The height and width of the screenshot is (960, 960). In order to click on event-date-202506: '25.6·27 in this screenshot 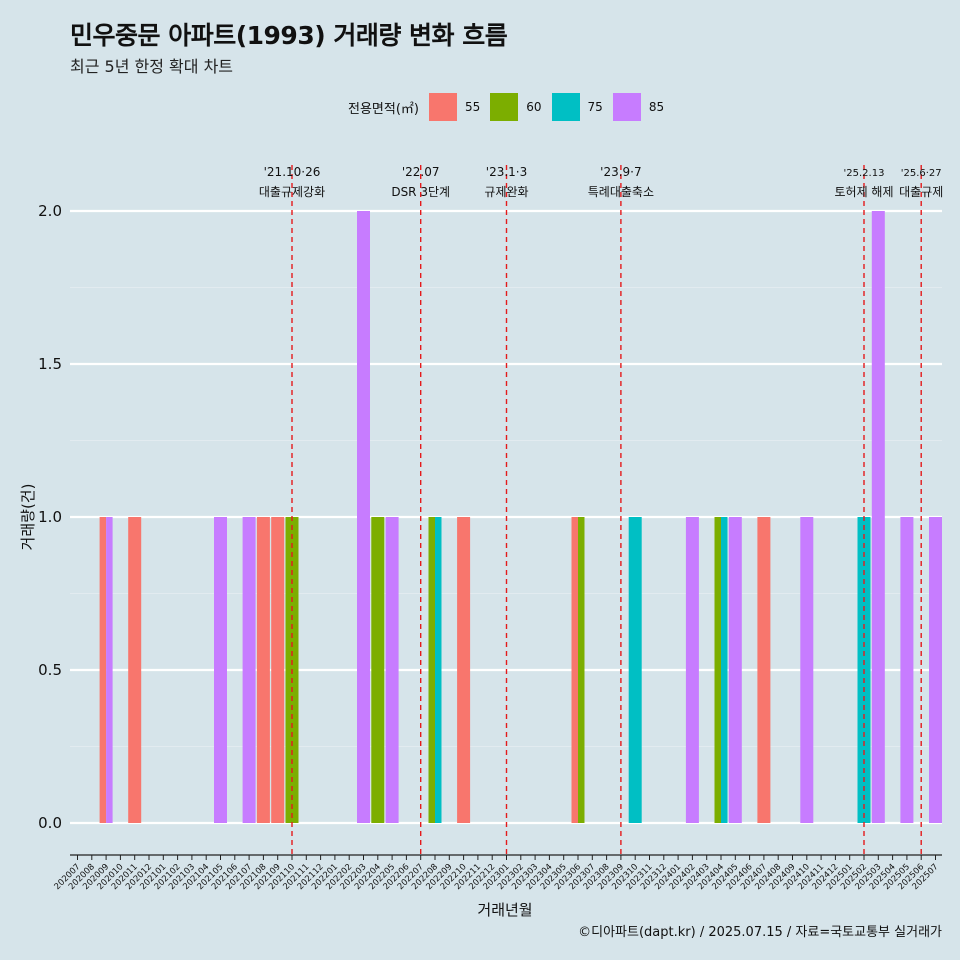, I will do `click(921, 173)`.